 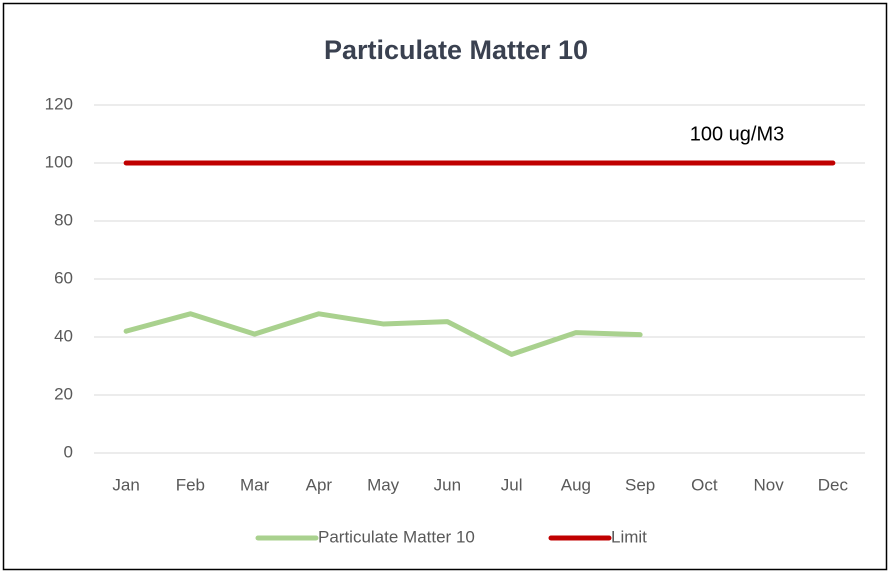 I want to click on x-tick-label: Mar, so click(x=255, y=484).